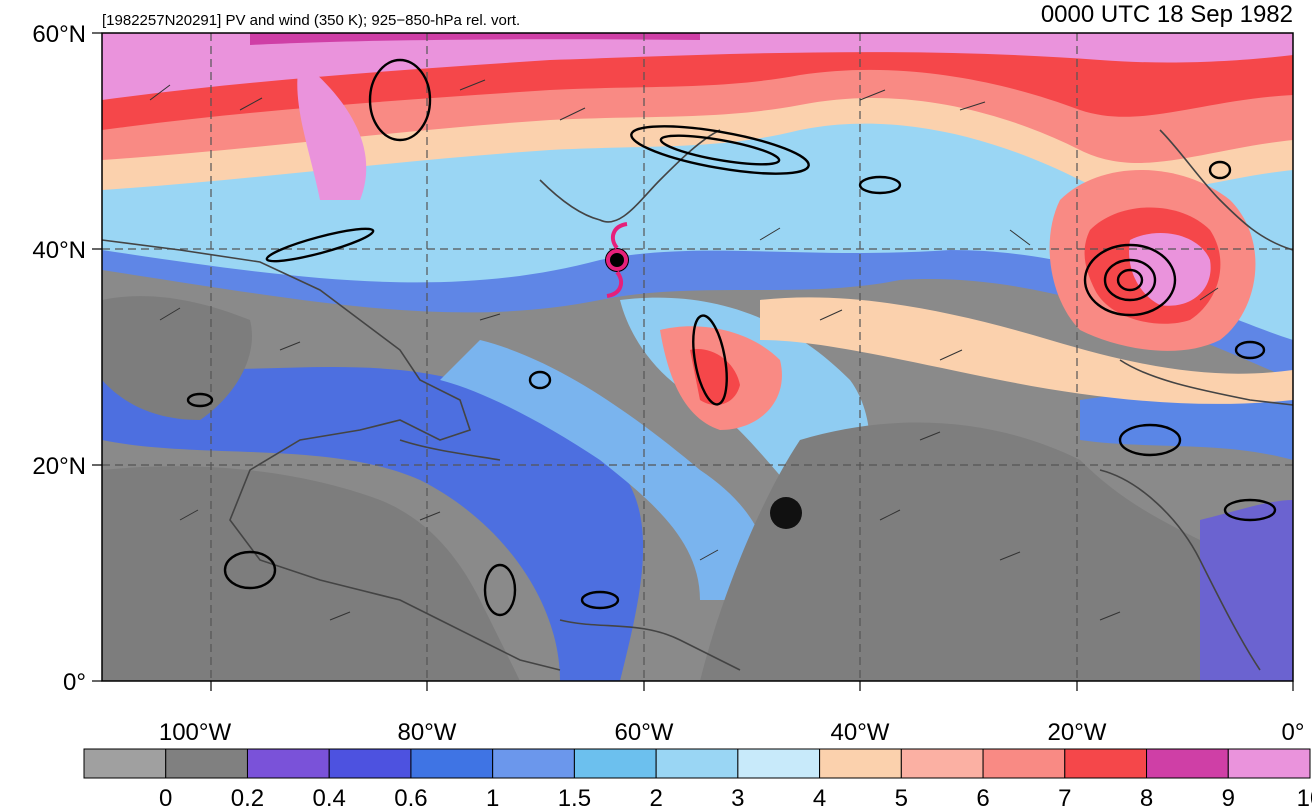  I want to click on lon-label: 40°W, so click(860, 732).